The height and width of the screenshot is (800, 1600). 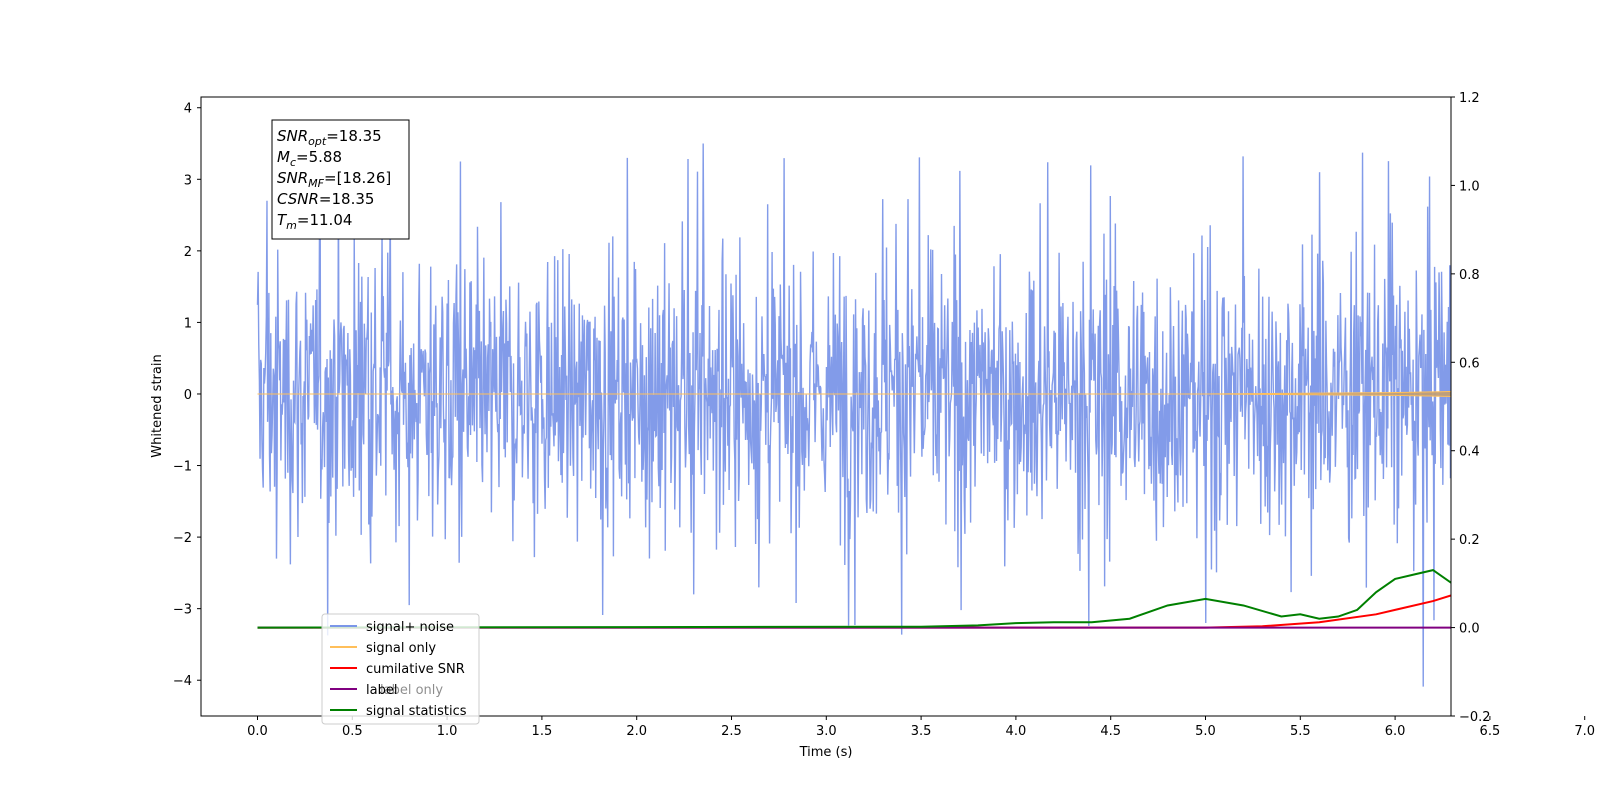 I want to click on y-left-tick-label: 0, so click(x=188, y=395).